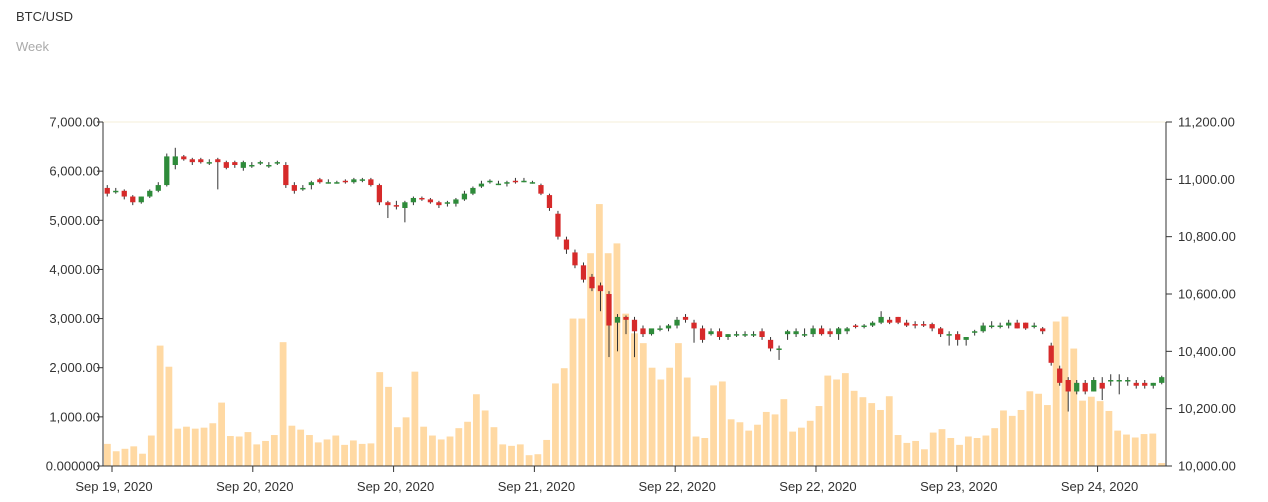 Image resolution: width=1268 pixels, height=502 pixels. Describe the element at coordinates (74, 171) in the screenshot. I see `left-axis-tick-label: 6,000.00` at that location.